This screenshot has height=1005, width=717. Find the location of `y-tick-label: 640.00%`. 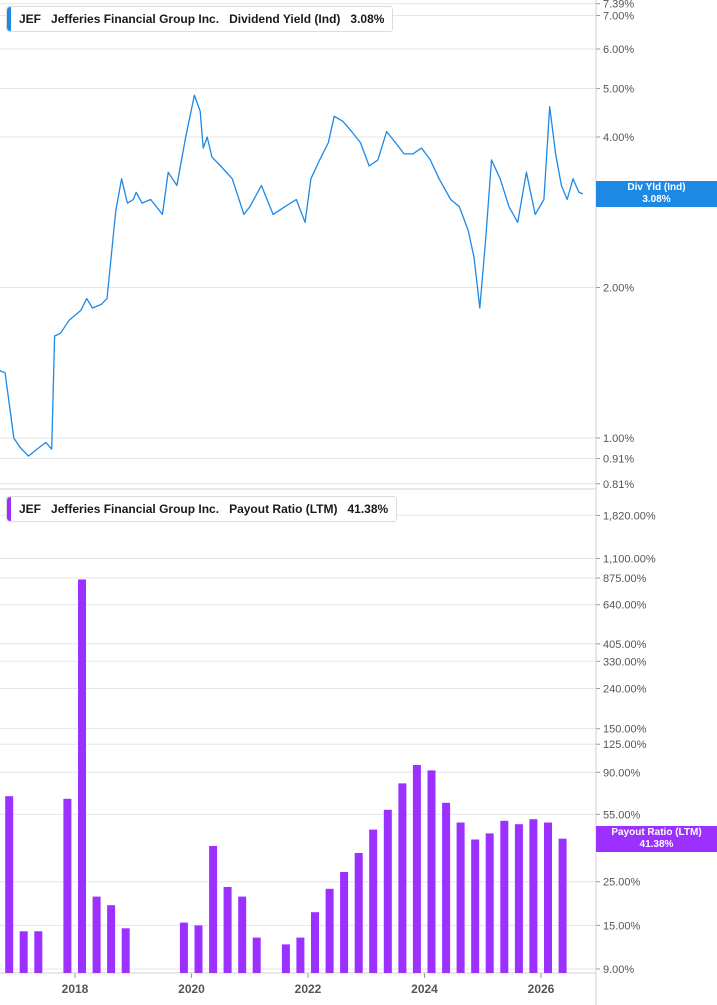

y-tick-label: 640.00% is located at coordinates (625, 606).